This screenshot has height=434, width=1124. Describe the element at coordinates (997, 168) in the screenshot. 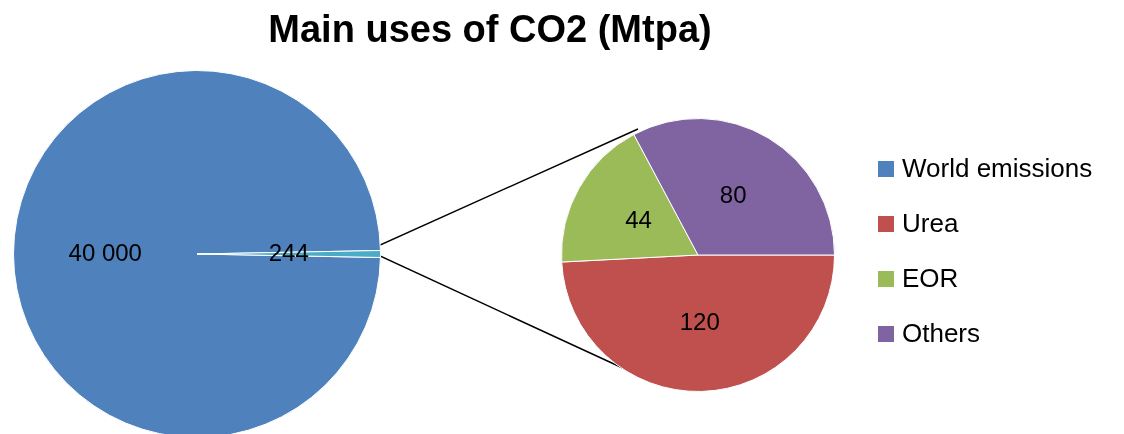

I see `legend-label: World emissions` at that location.